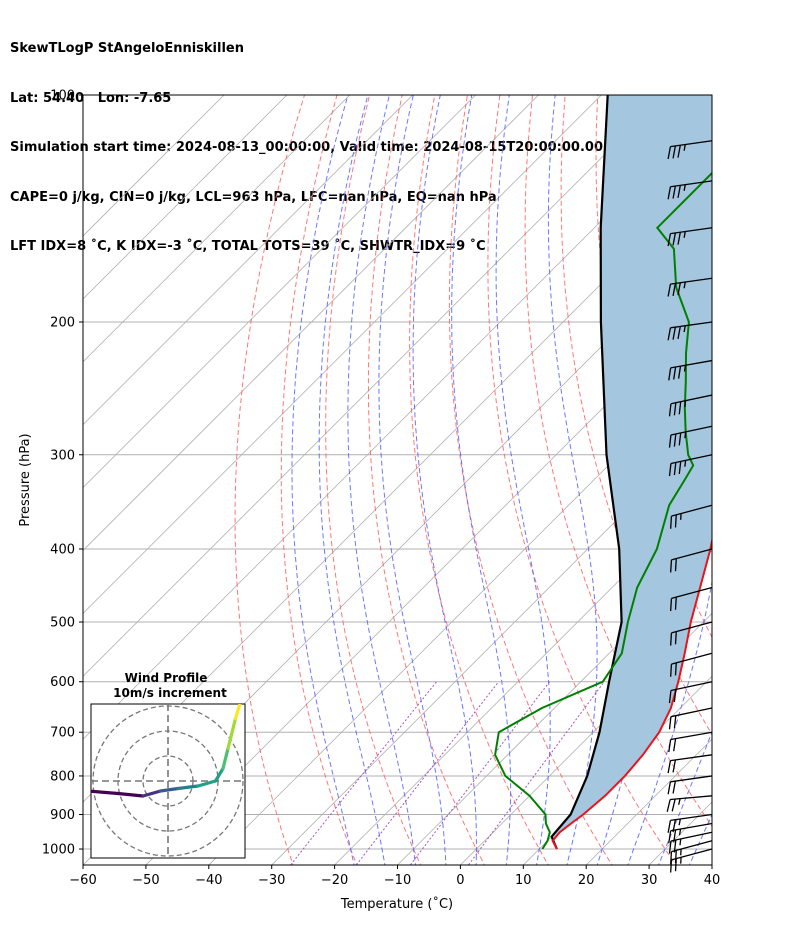  I want to click on y-tick-label: 900, so click(62, 815).